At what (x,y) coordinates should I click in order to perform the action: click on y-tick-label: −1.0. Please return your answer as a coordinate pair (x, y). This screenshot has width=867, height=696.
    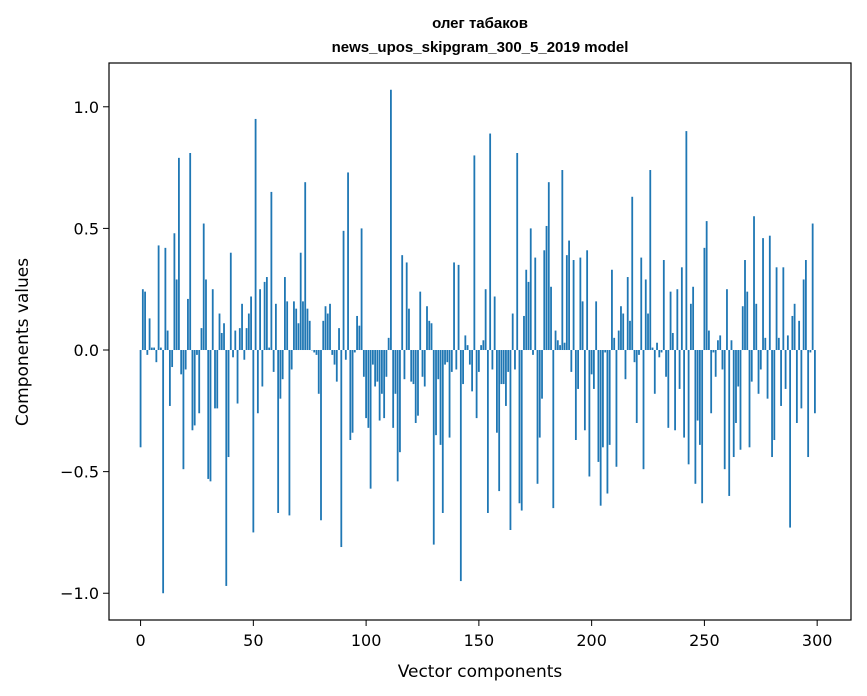
    Looking at the image, I should click on (79, 593).